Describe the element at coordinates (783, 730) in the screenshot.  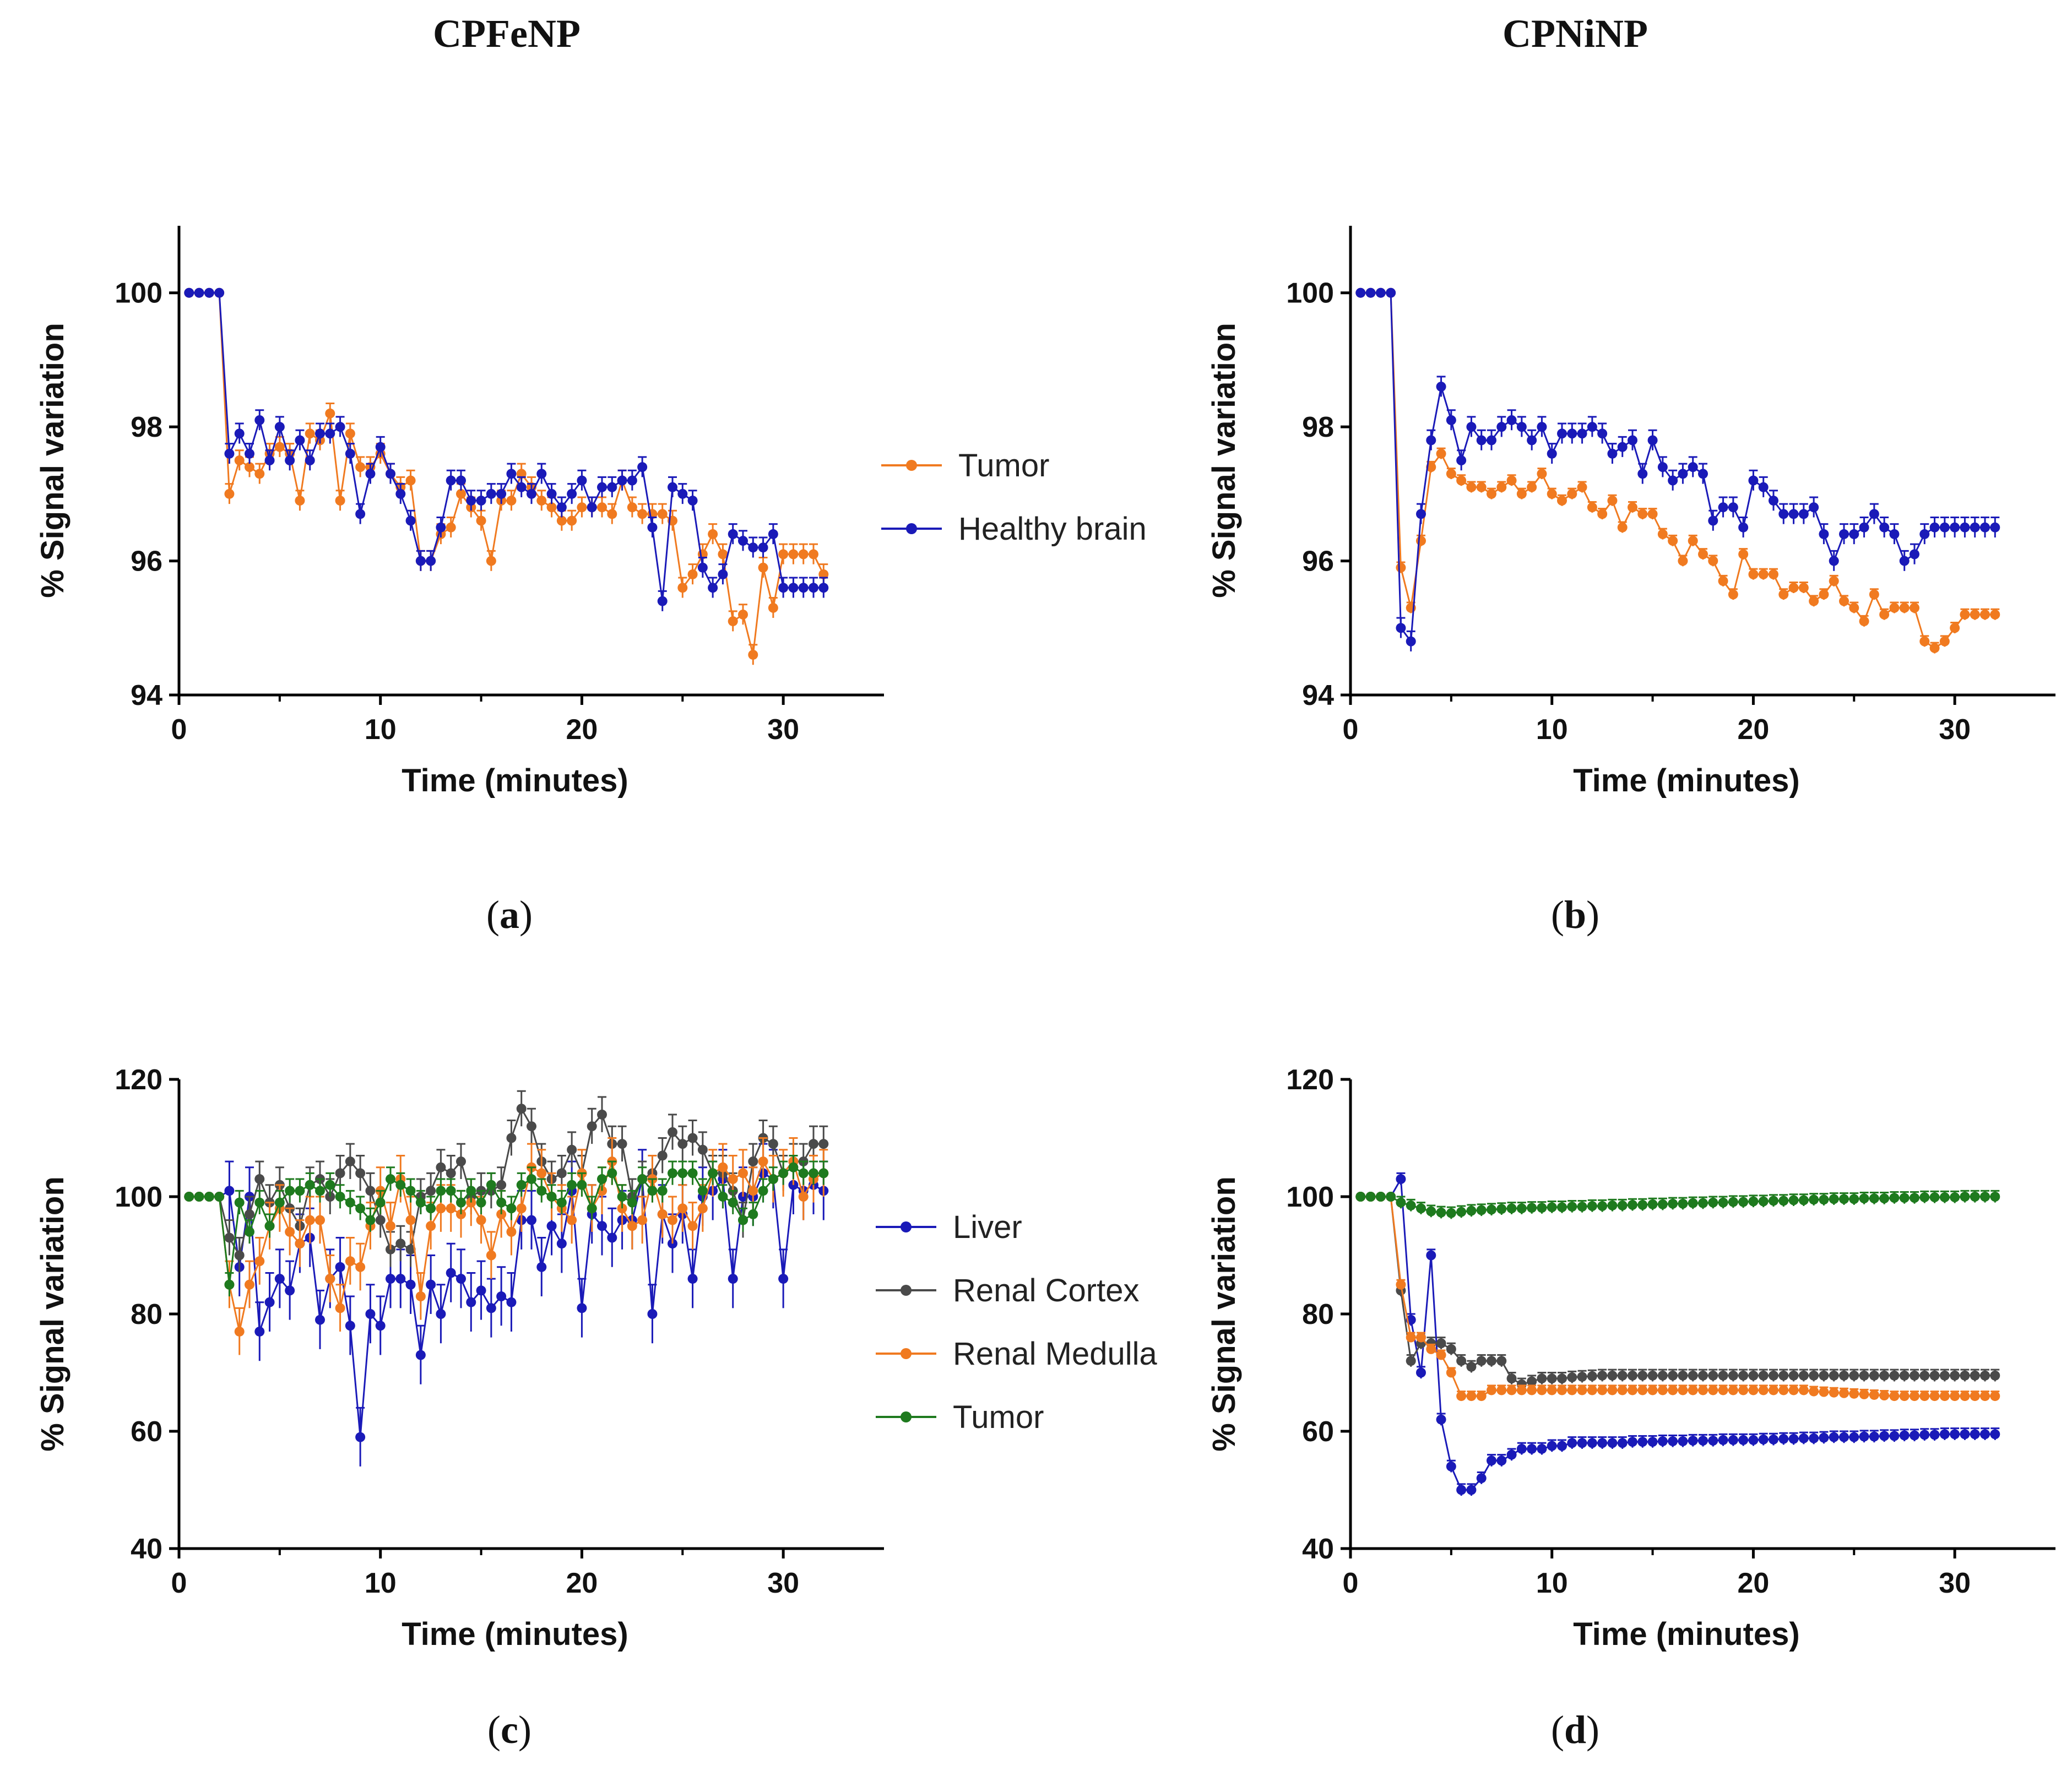
I see `x-tick-label: 30` at that location.